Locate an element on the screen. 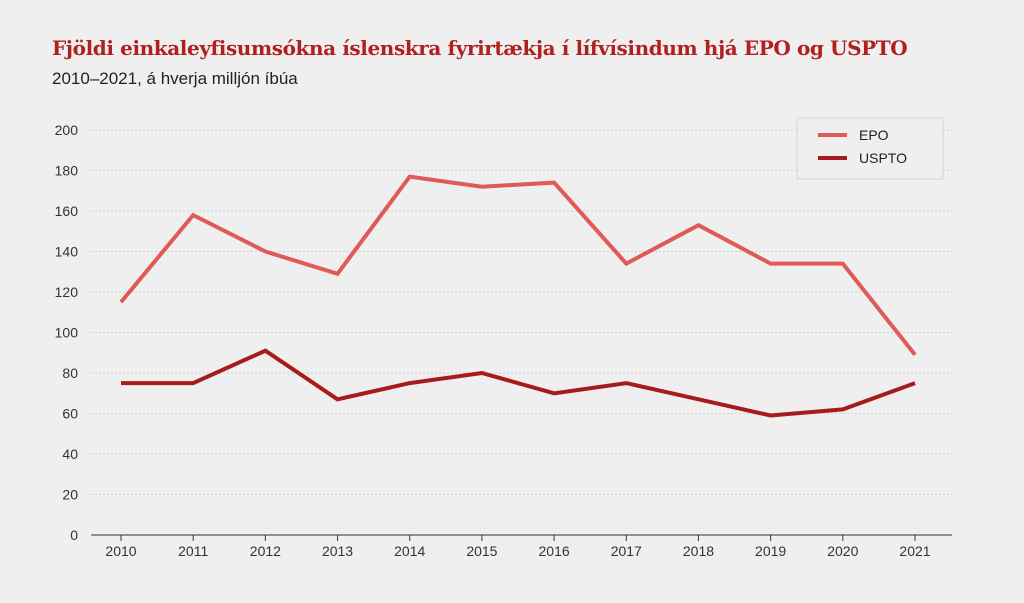 This screenshot has width=1024, height=603. x-tick-label: 2012 is located at coordinates (265, 551).